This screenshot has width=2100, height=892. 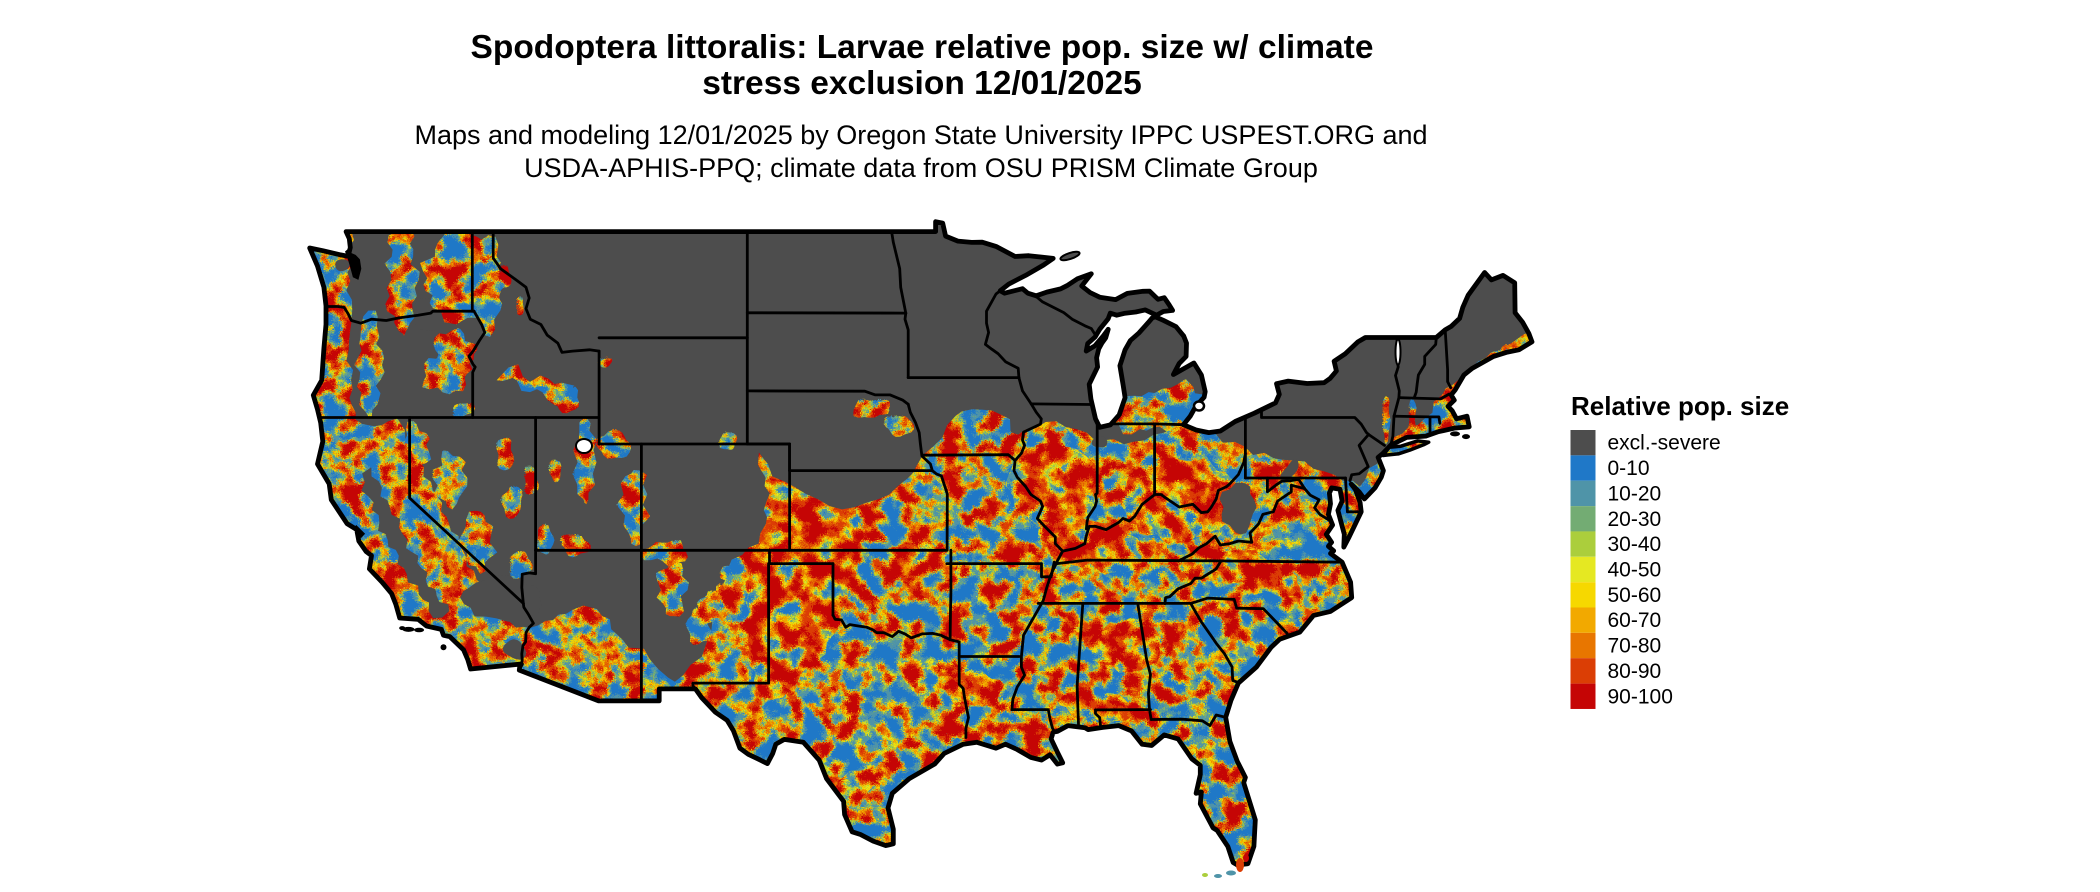 I want to click on svg-text: 30-40, so click(x=1635, y=544).